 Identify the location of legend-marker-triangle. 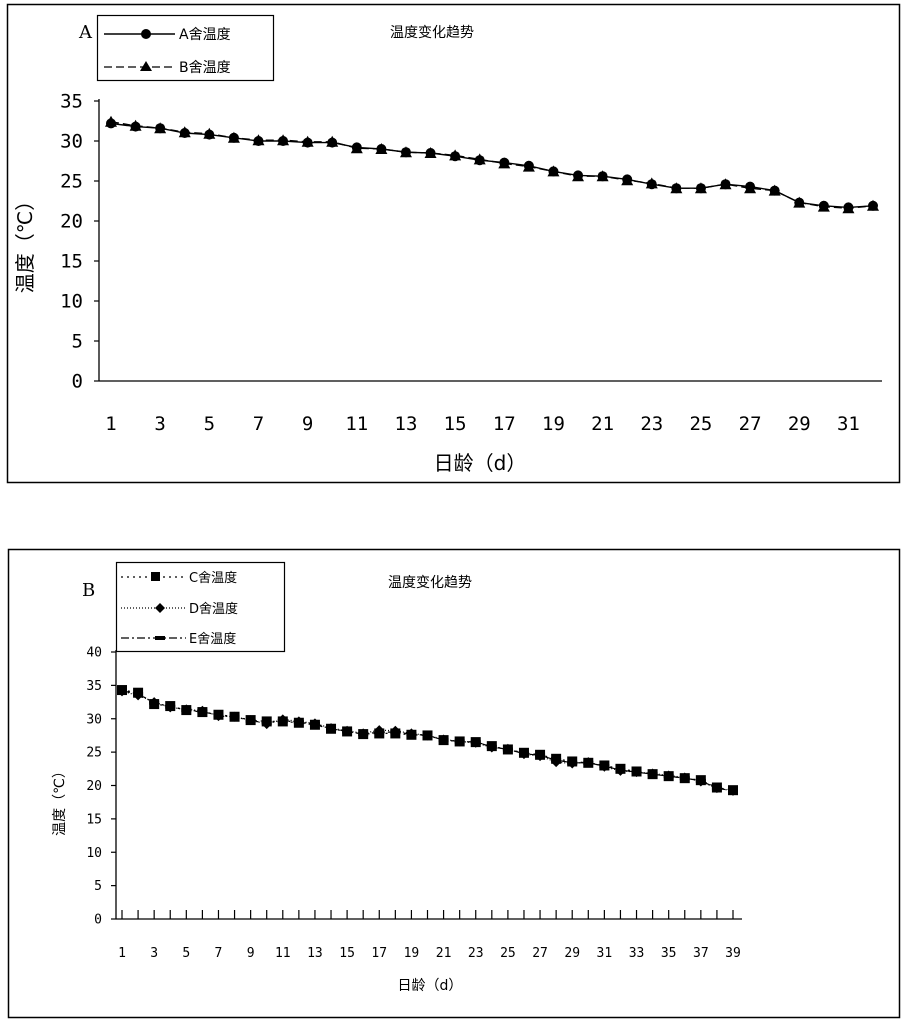
(146, 66).